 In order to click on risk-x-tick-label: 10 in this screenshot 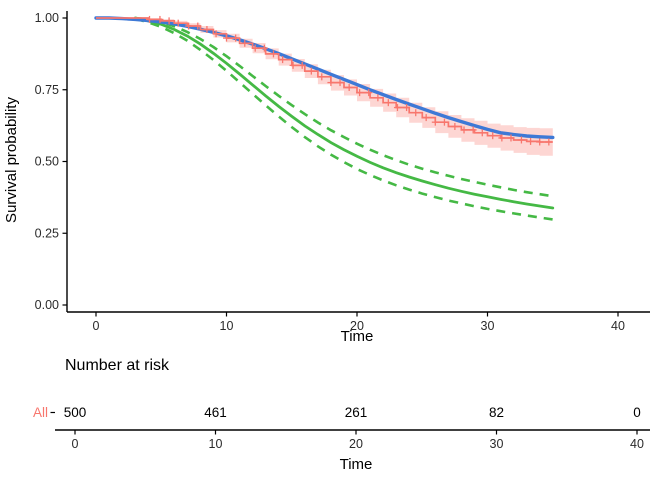, I will do `click(216, 444)`.